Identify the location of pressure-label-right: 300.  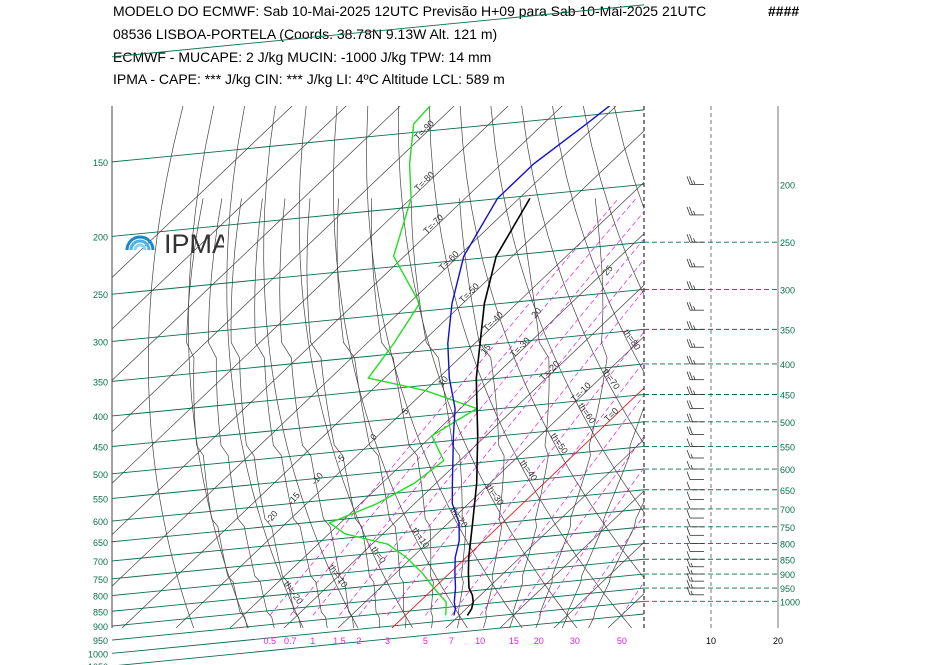
(787, 290).